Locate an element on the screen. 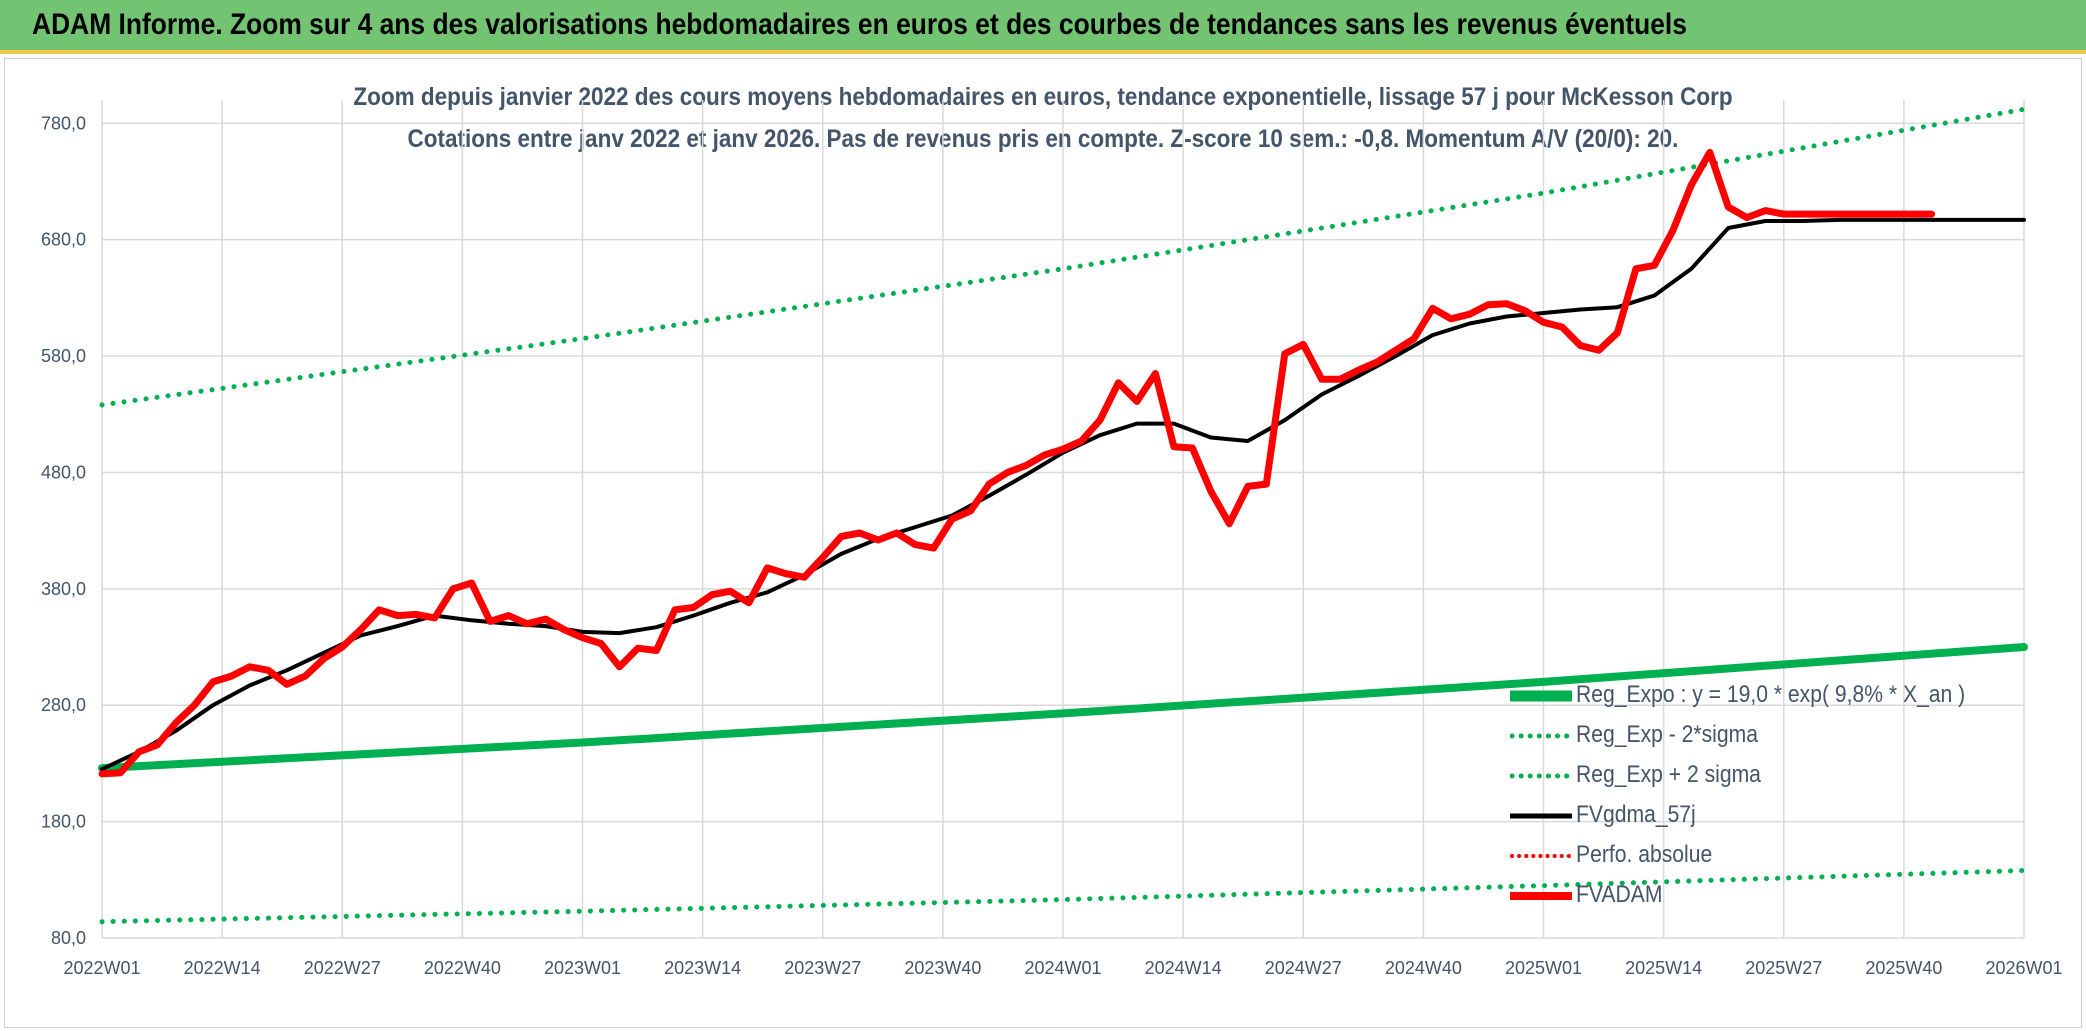 Image resolution: width=2086 pixels, height=1031 pixels. x-tick-label: 2023W01 is located at coordinates (582, 968).